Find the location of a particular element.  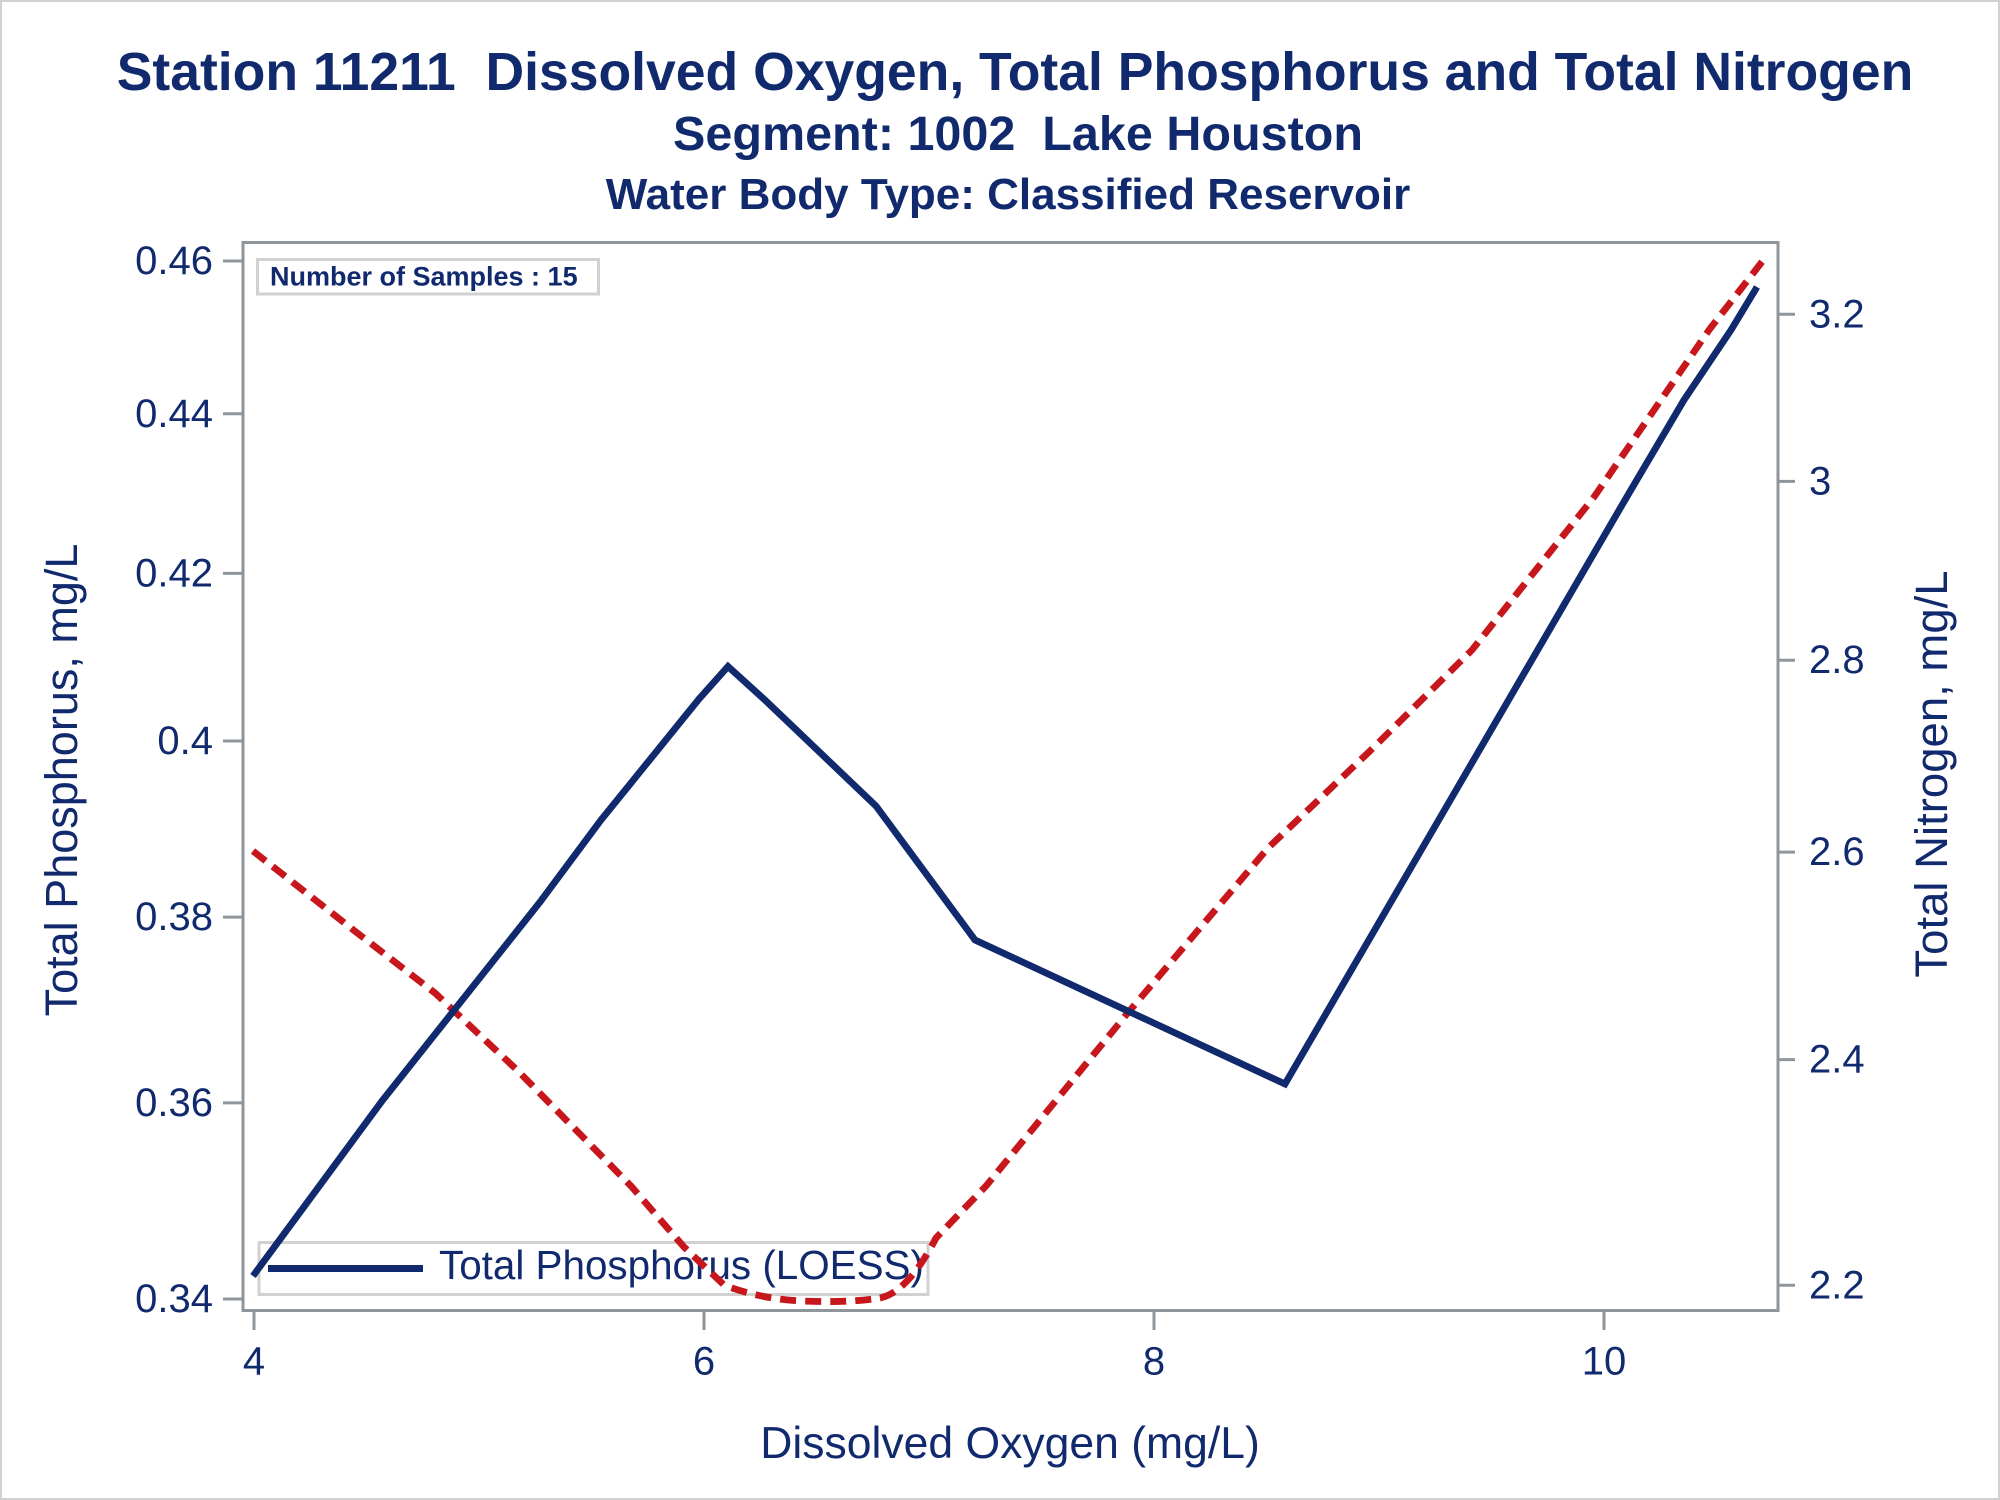

svg-text: 8 is located at coordinates (1154, 1362).